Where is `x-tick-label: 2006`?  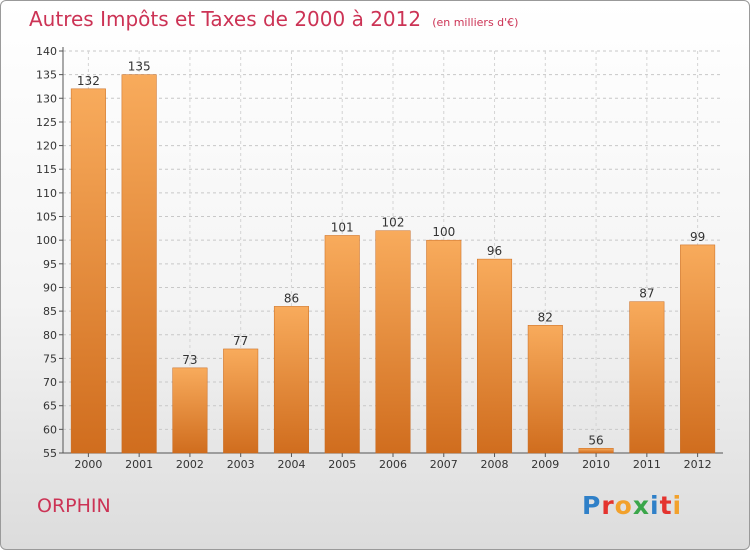
x-tick-label: 2006 is located at coordinates (393, 464).